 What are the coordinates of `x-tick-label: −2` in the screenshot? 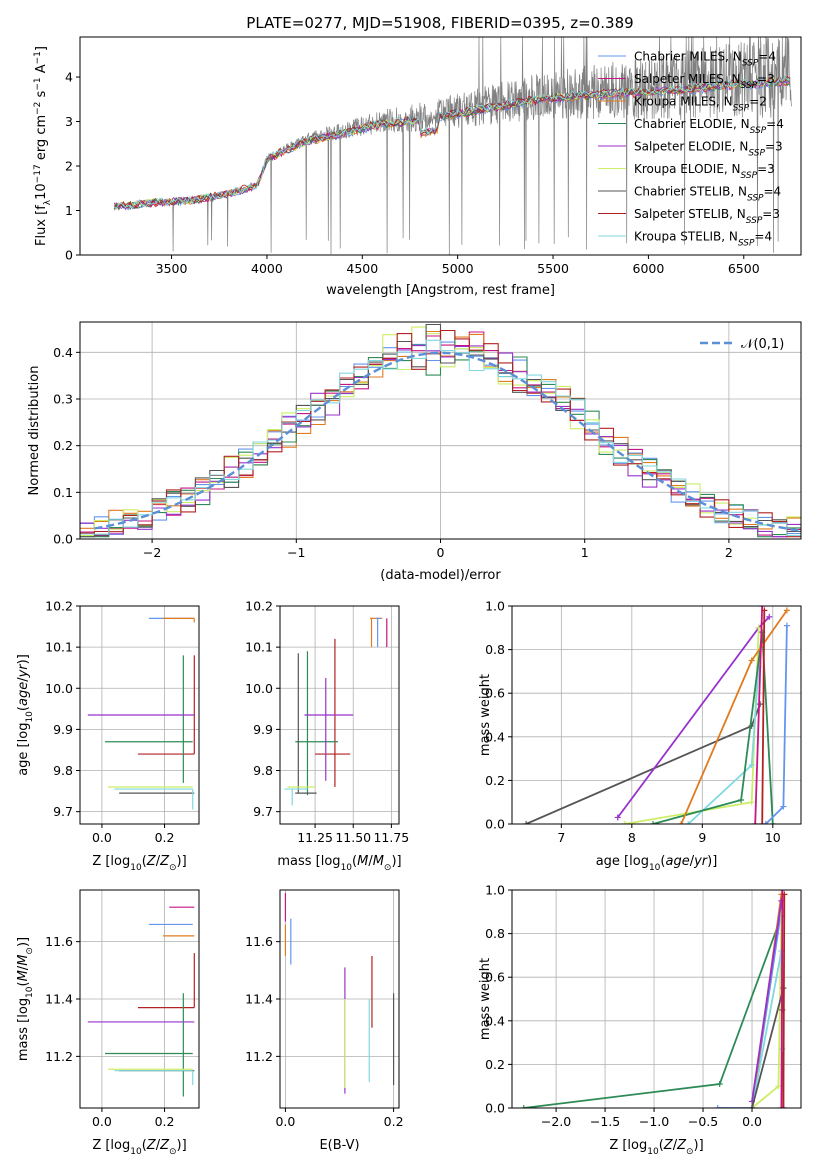 It's located at (152, 552).